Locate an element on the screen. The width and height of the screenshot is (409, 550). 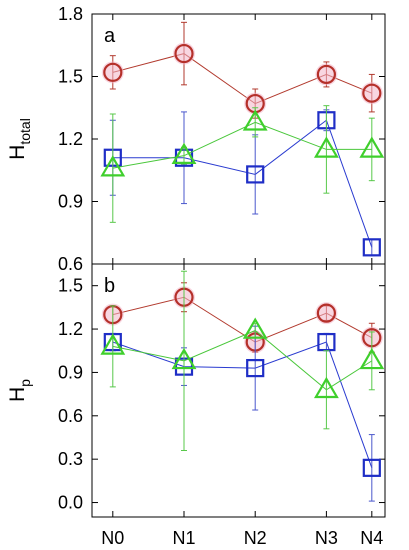
panel-letter: a is located at coordinates (110, 36).